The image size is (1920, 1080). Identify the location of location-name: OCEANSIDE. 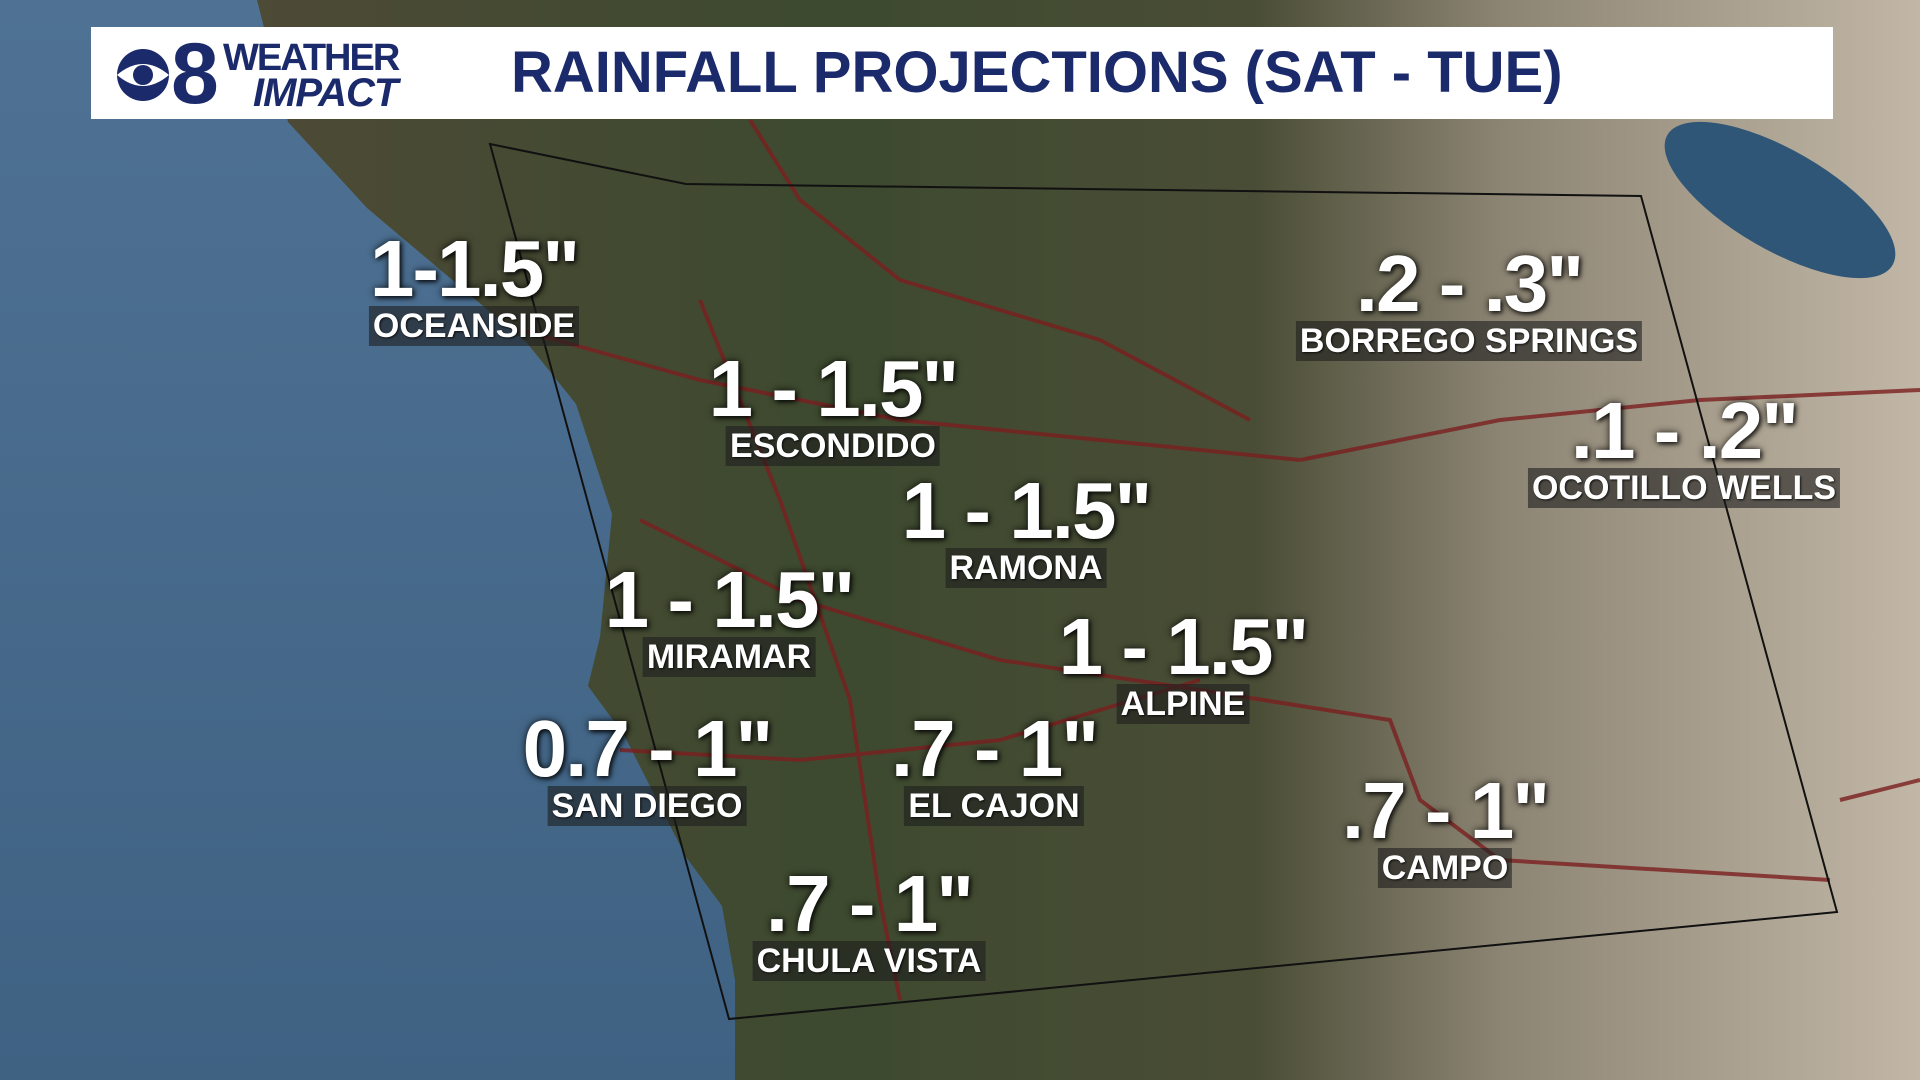
(474, 326).